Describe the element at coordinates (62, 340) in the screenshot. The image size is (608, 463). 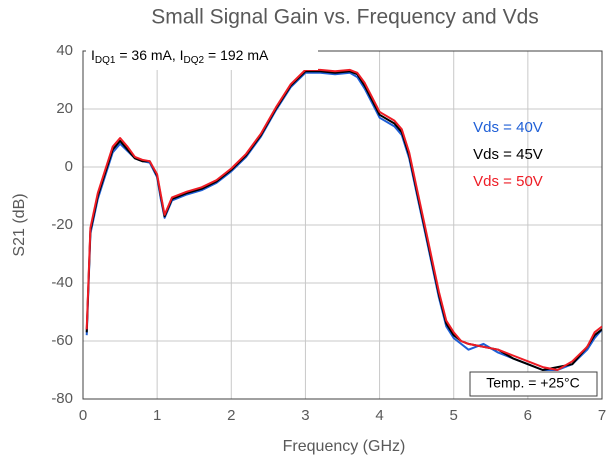
I see `y-tick-label: -60` at that location.